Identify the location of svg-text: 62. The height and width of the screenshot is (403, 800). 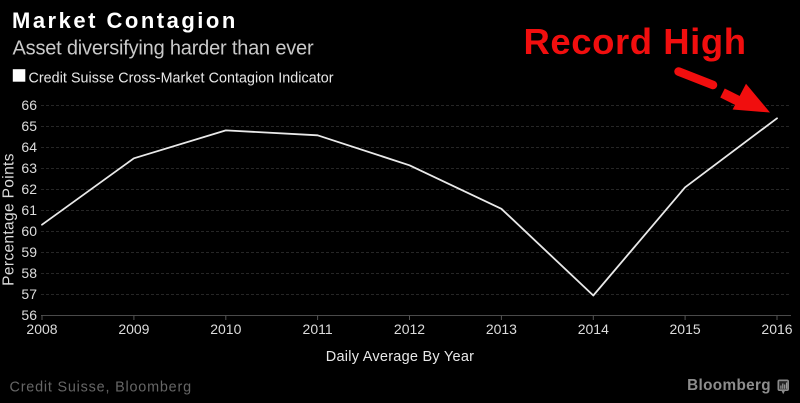
(29, 189).